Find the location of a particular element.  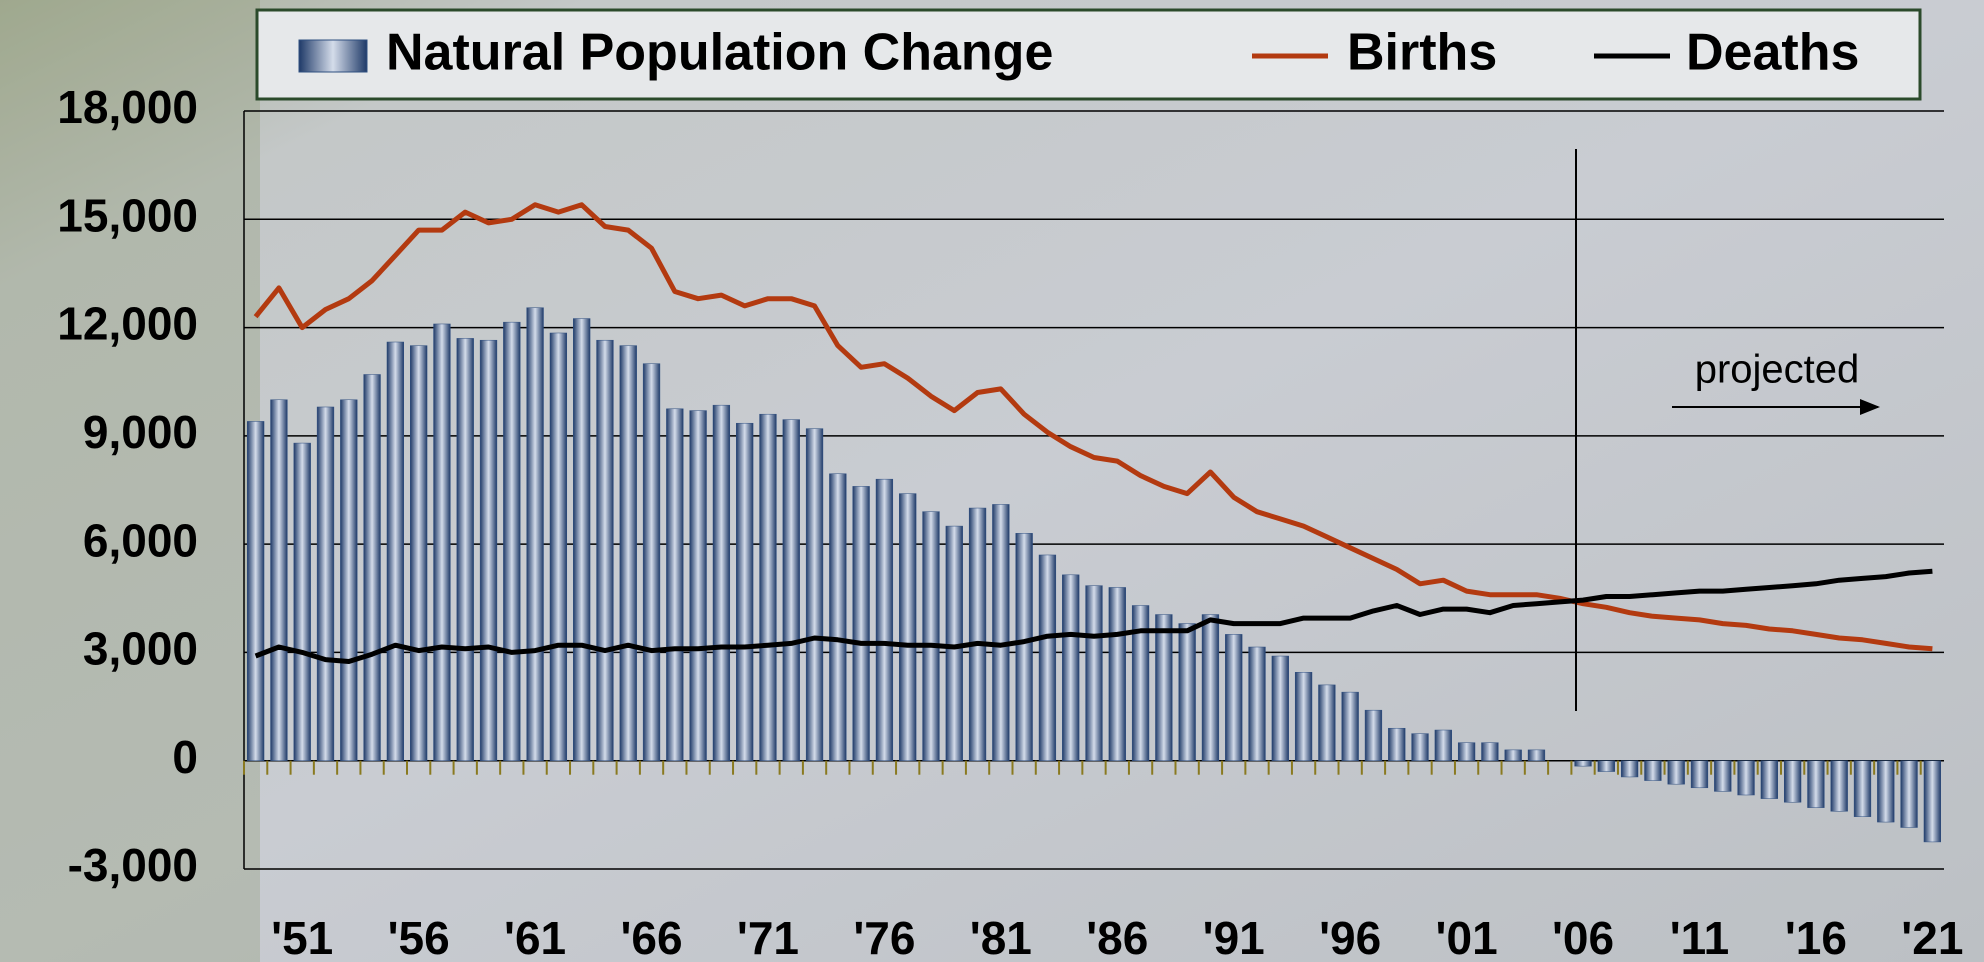

line is located at coordinates (1093, 616).